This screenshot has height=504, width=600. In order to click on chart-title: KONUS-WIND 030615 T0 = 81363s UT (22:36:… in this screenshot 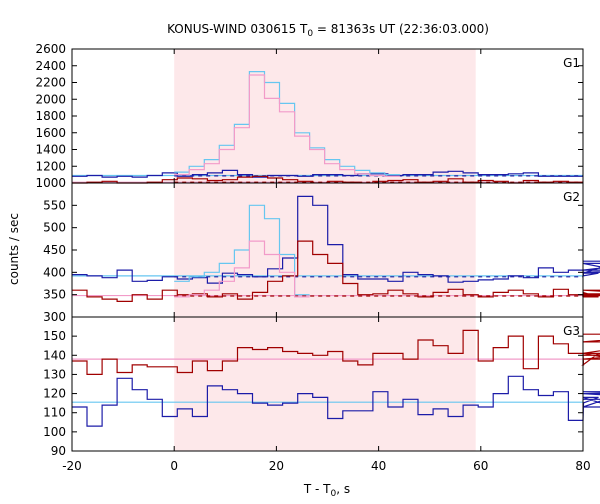, I will do `click(328, 30)`.